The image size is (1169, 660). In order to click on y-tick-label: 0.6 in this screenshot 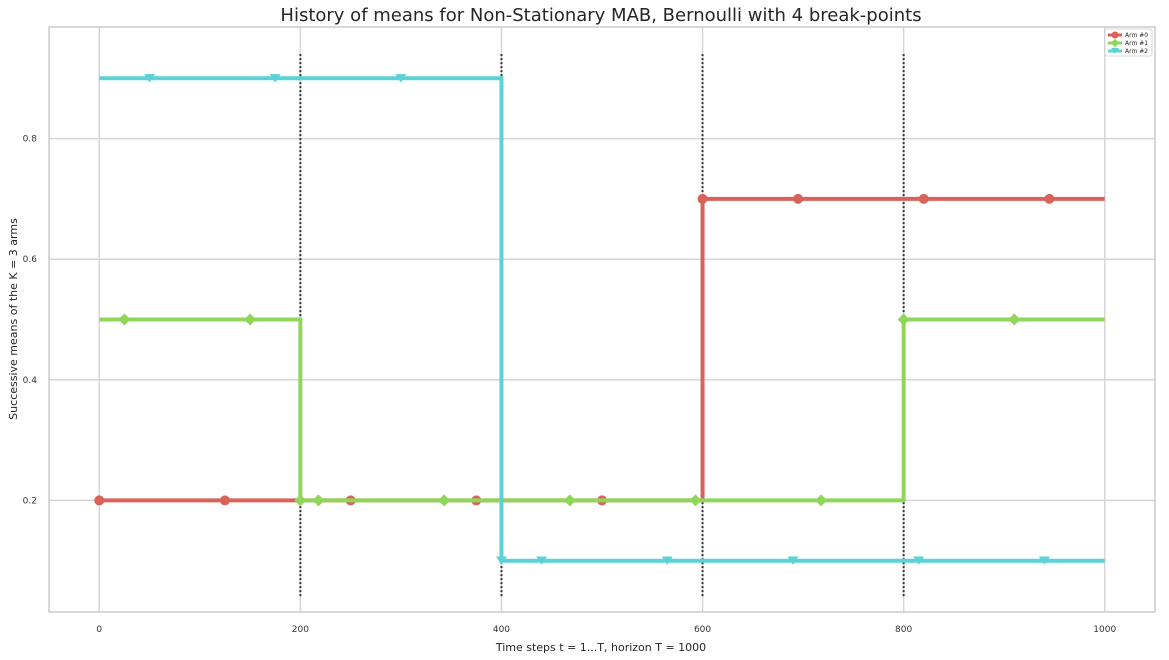, I will do `click(30, 260)`.